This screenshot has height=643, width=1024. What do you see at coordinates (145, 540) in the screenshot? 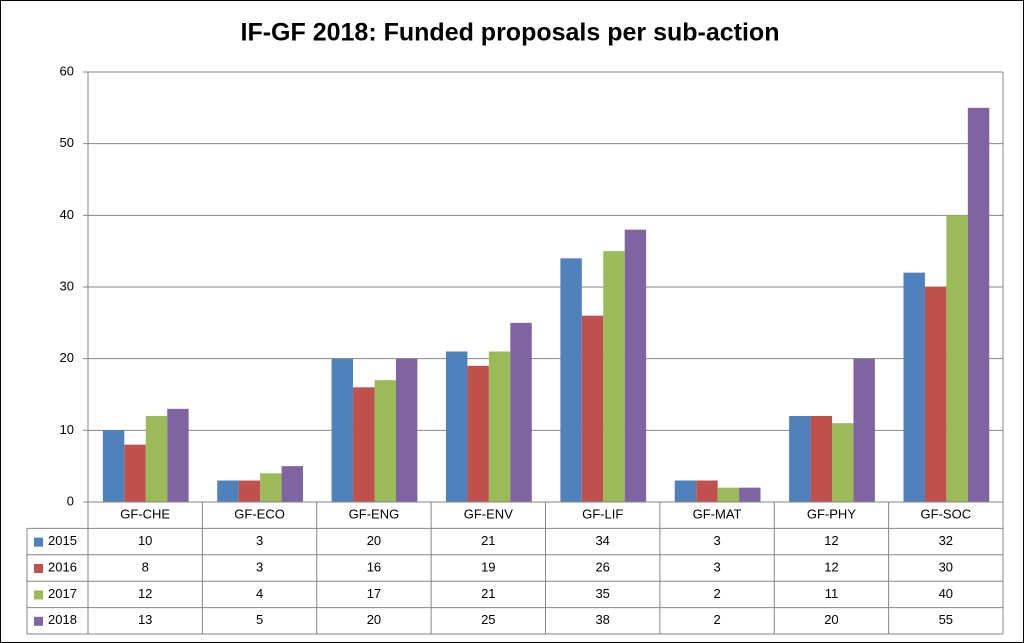
I see `table-value: 10` at bounding box center [145, 540].